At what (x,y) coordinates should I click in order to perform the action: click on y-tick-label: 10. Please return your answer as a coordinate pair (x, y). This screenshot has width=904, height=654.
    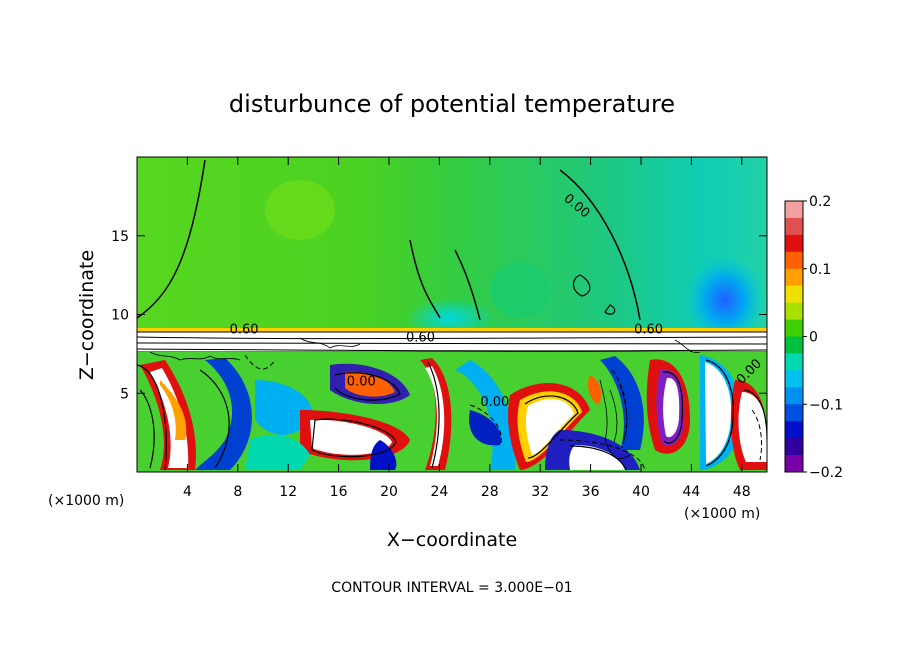
    Looking at the image, I should click on (120, 316).